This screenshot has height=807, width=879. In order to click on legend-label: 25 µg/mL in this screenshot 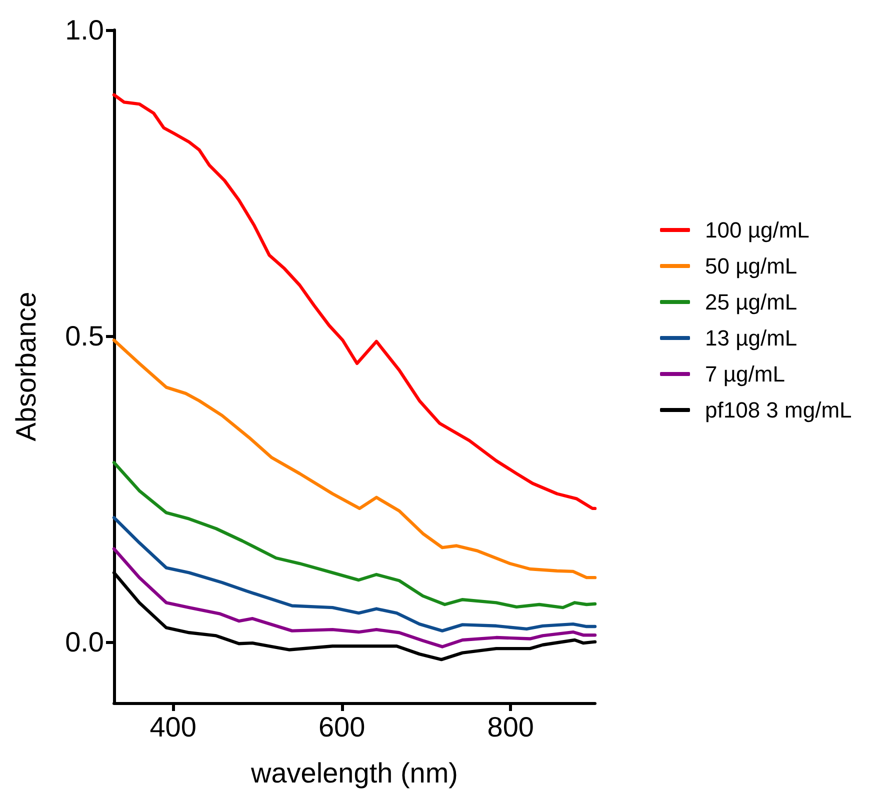, I will do `click(751, 302)`.